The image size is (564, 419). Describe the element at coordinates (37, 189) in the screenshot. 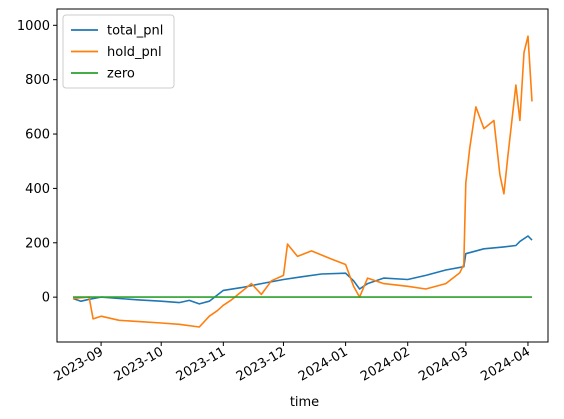

I see `y-tick-label: 400` at that location.